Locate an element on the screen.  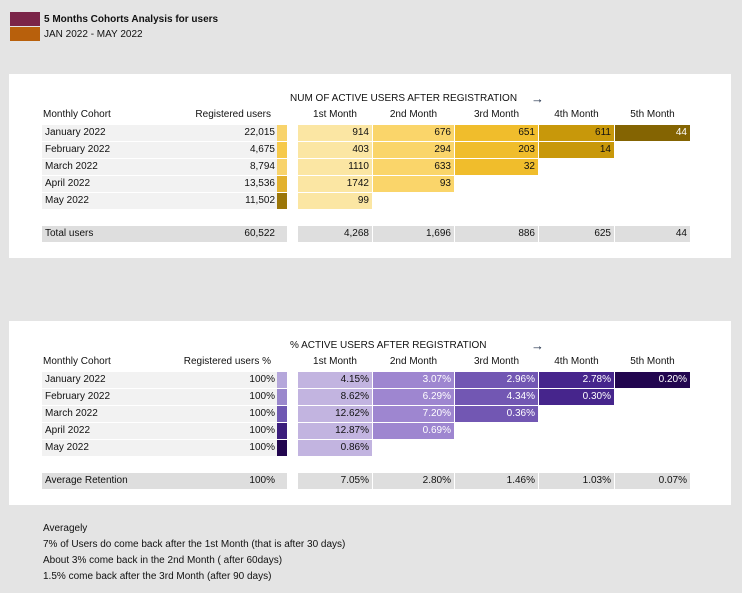
cohort-cell: 203 is located at coordinates (496, 150).